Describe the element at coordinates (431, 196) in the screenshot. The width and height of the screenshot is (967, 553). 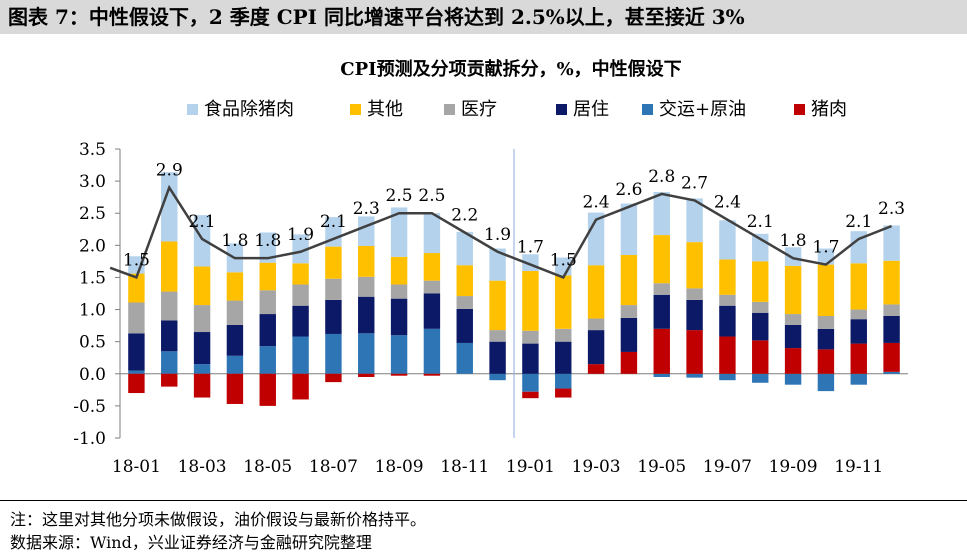
I see `data-label: 2.5` at that location.